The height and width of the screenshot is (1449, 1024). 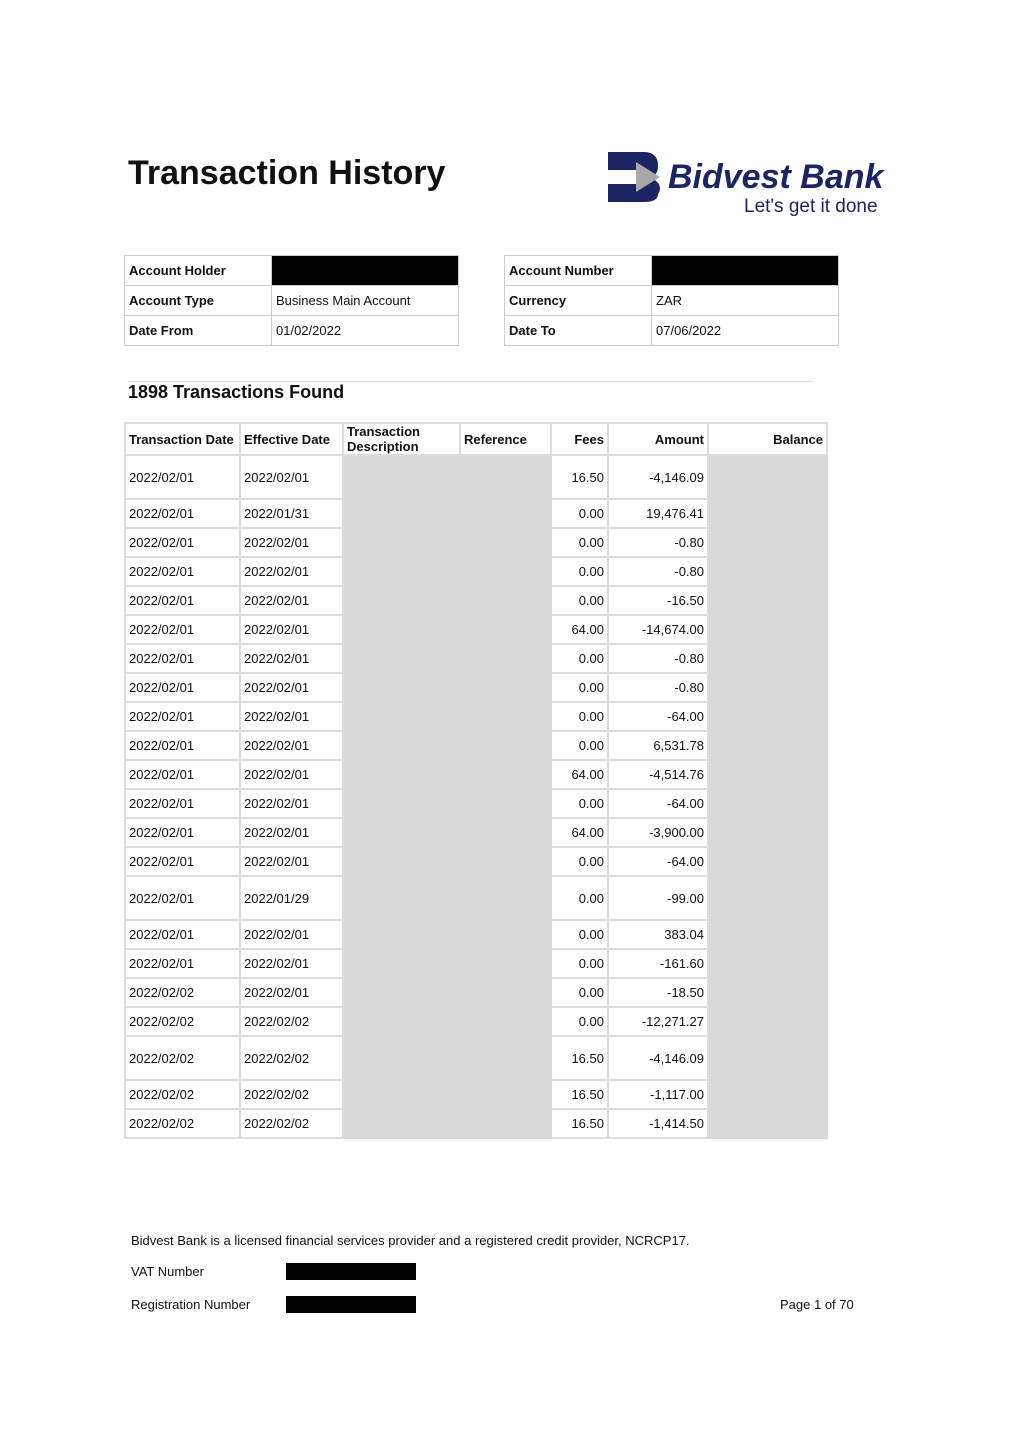 What do you see at coordinates (658, 861) in the screenshot?
I see `amount: -64.00` at bounding box center [658, 861].